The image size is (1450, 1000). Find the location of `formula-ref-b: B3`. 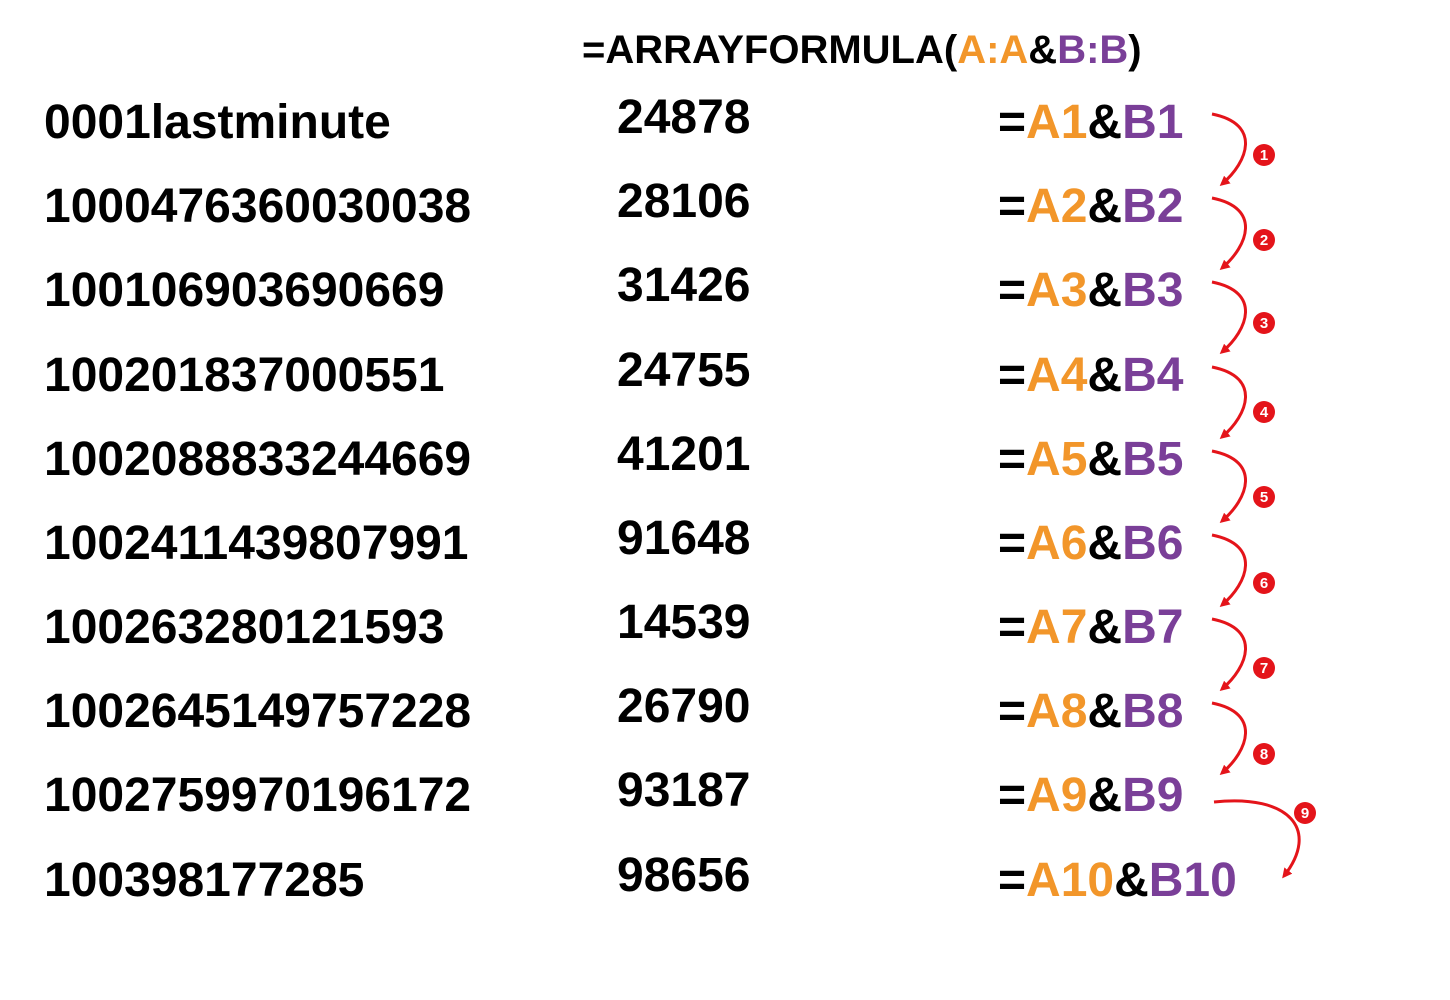

formula-ref-b: B3 is located at coordinates (1153, 290).